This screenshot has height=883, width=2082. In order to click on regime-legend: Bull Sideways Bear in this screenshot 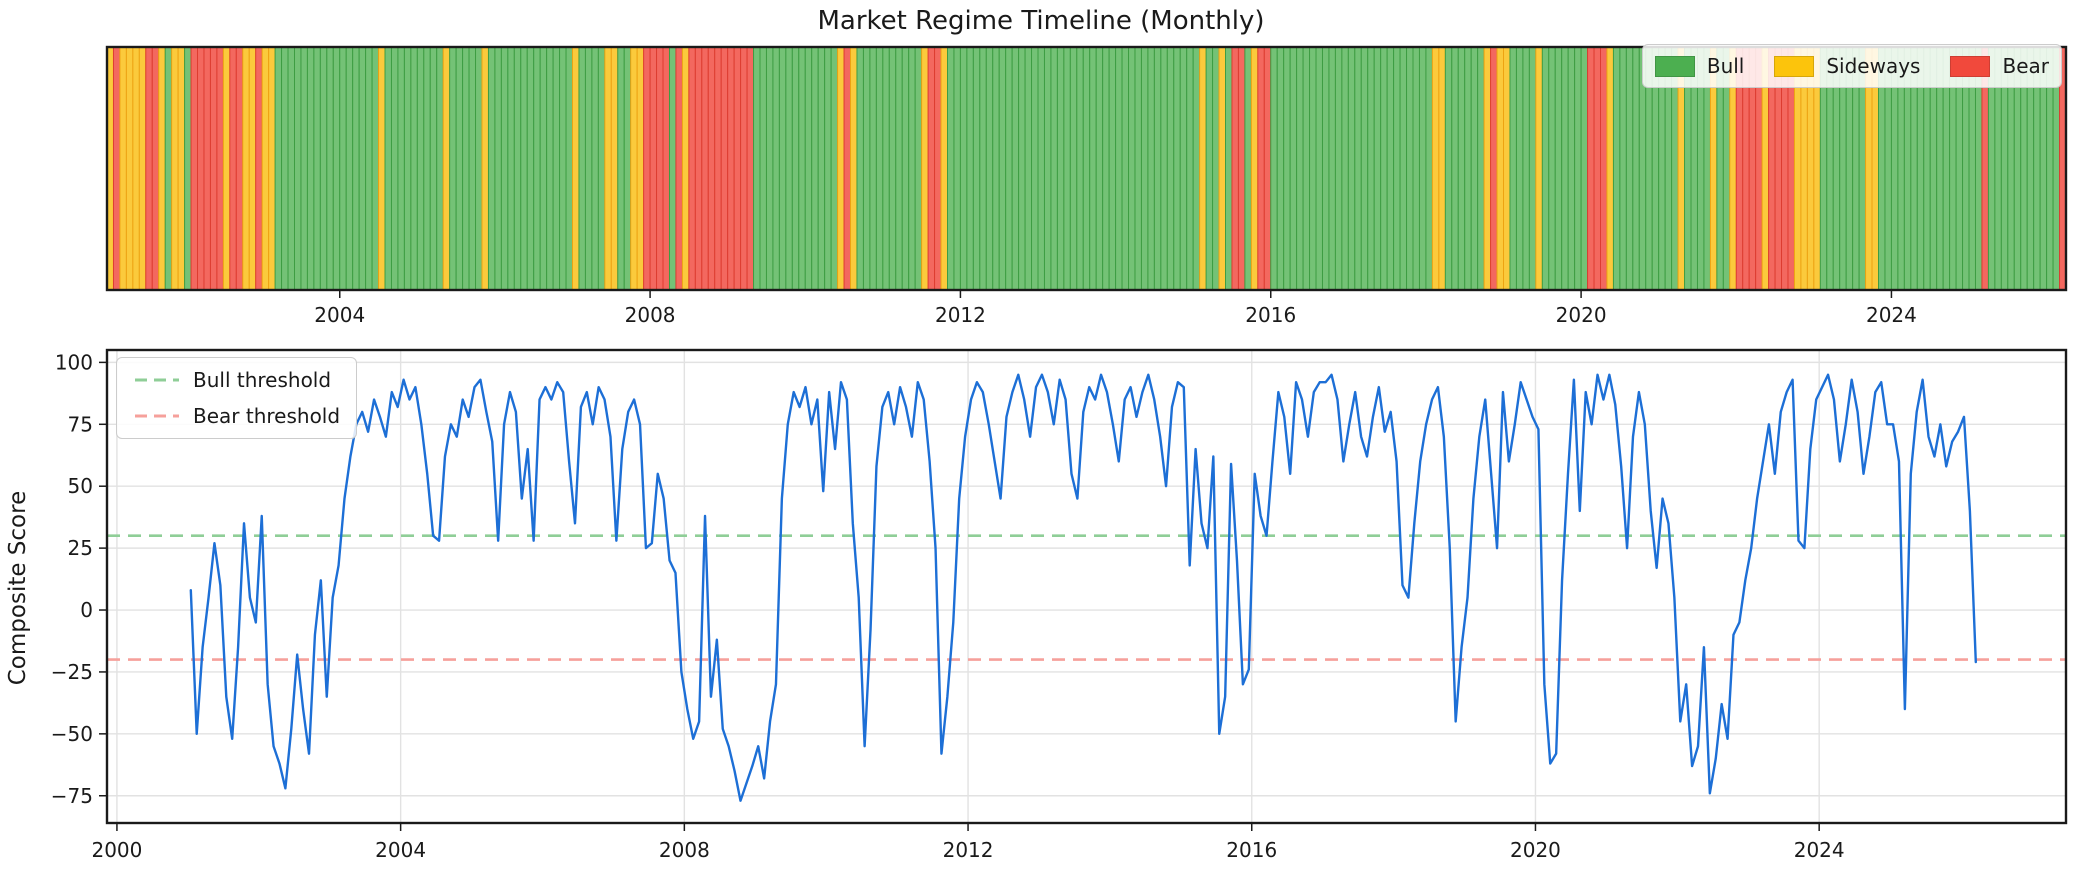, I will do `click(1851, 66)`.